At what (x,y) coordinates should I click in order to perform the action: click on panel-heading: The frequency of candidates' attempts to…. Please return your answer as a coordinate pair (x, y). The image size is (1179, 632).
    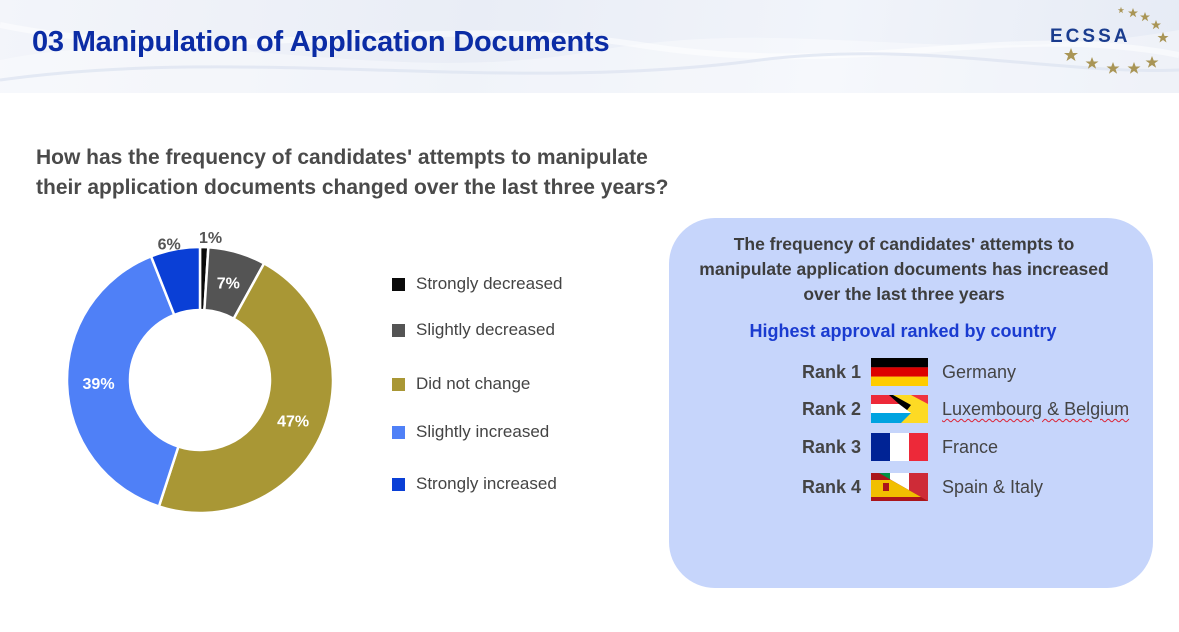
    Looking at the image, I should click on (904, 269).